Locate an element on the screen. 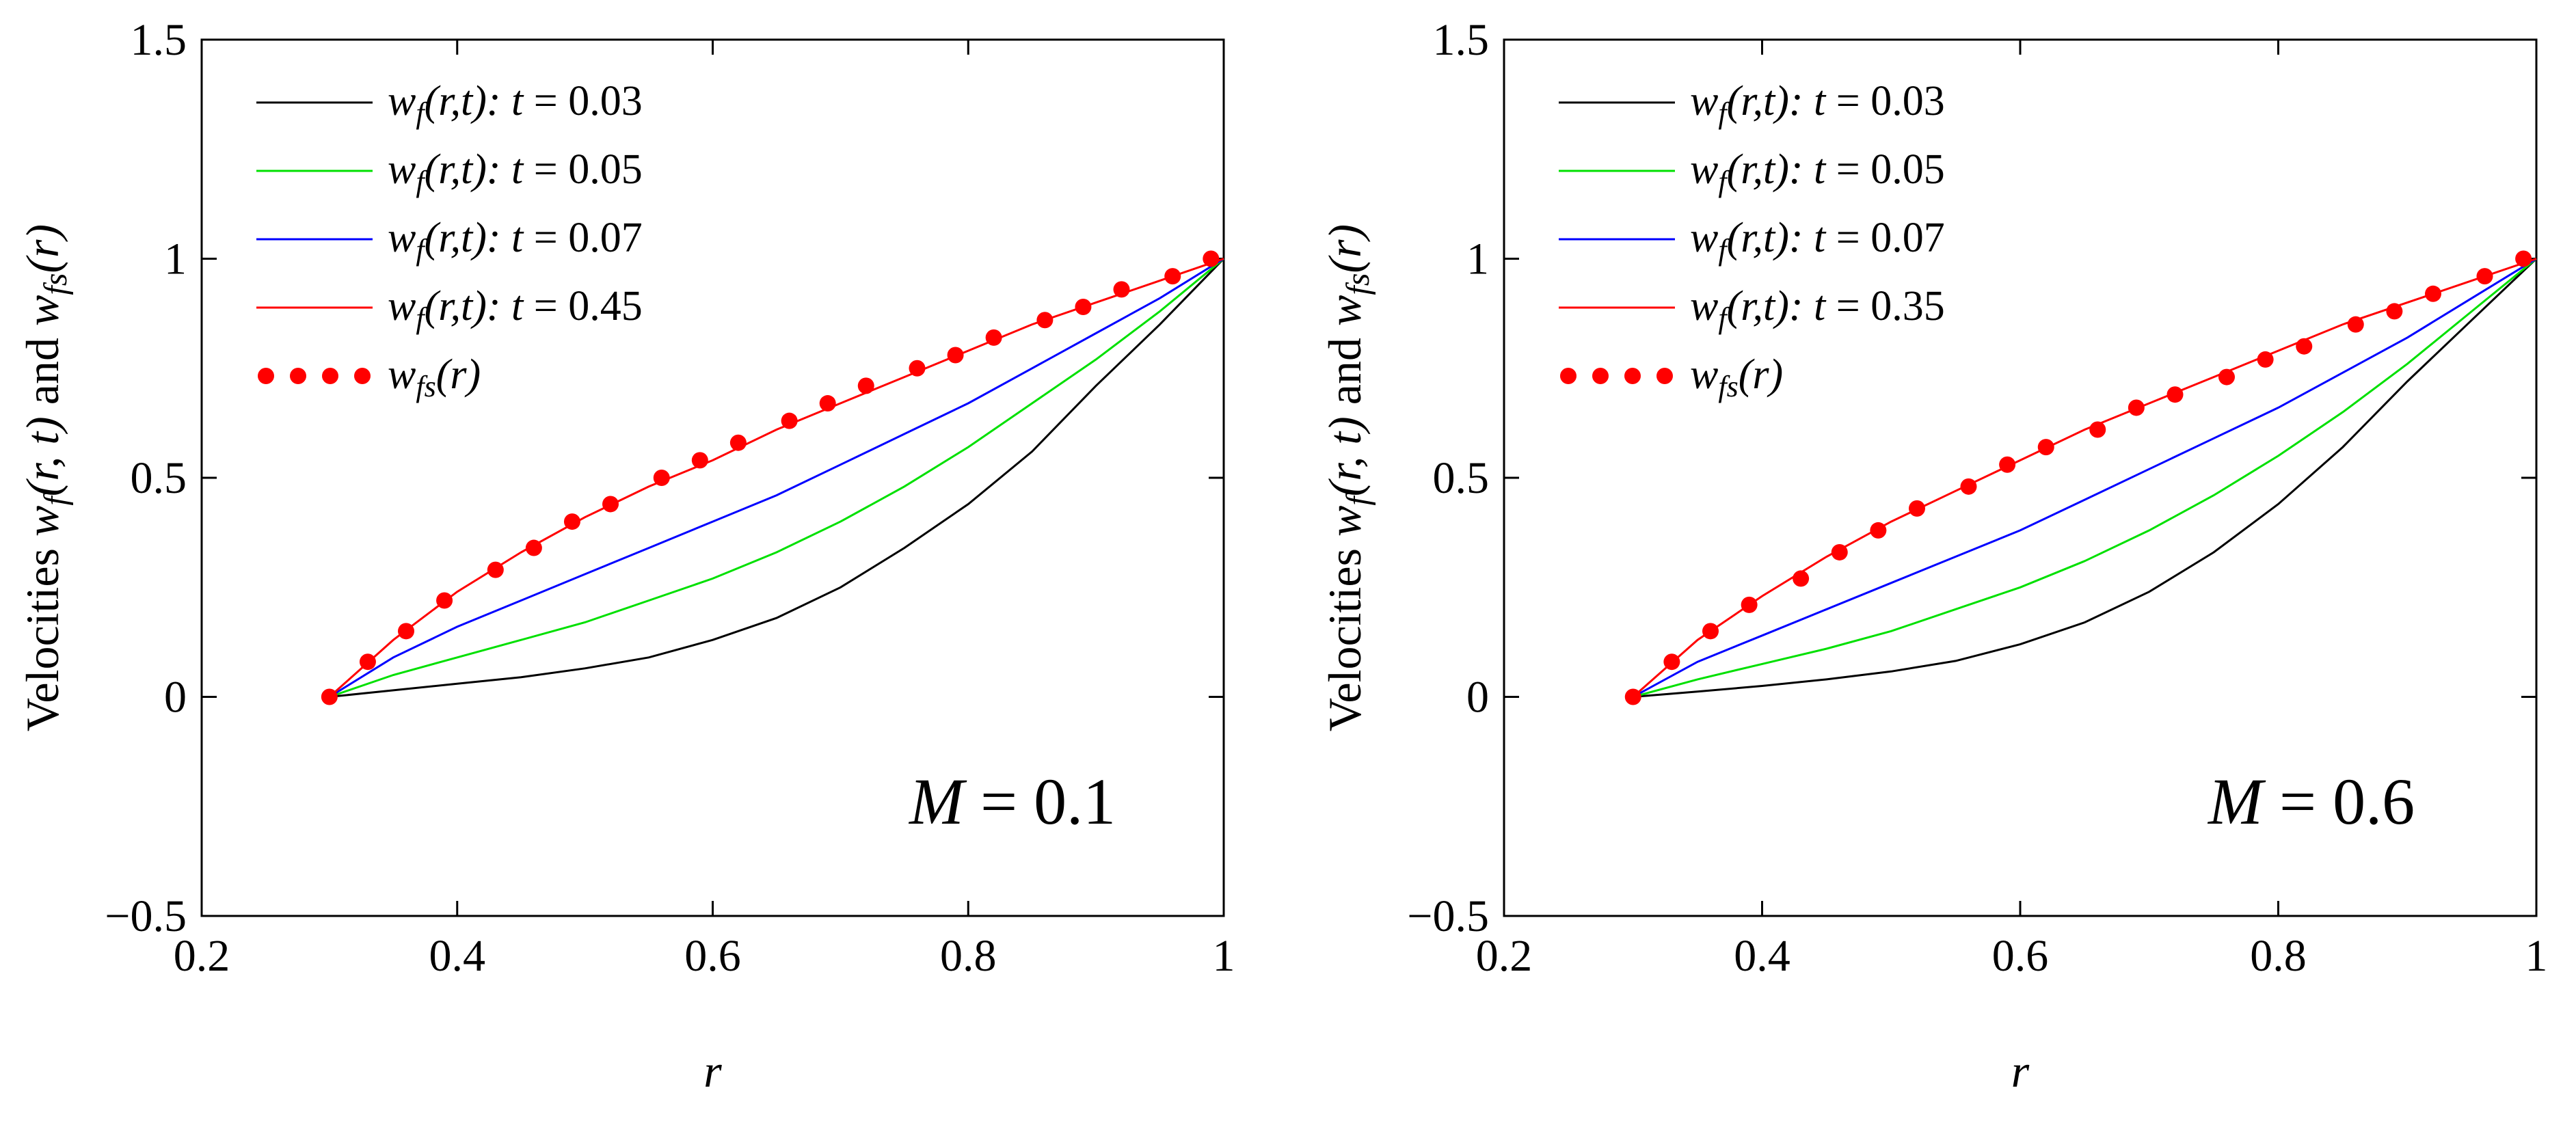 Image resolution: width=2576 pixels, height=1121 pixels. legend-entry-label: wf(r,t): t = 0.35 is located at coordinates (1817, 309).